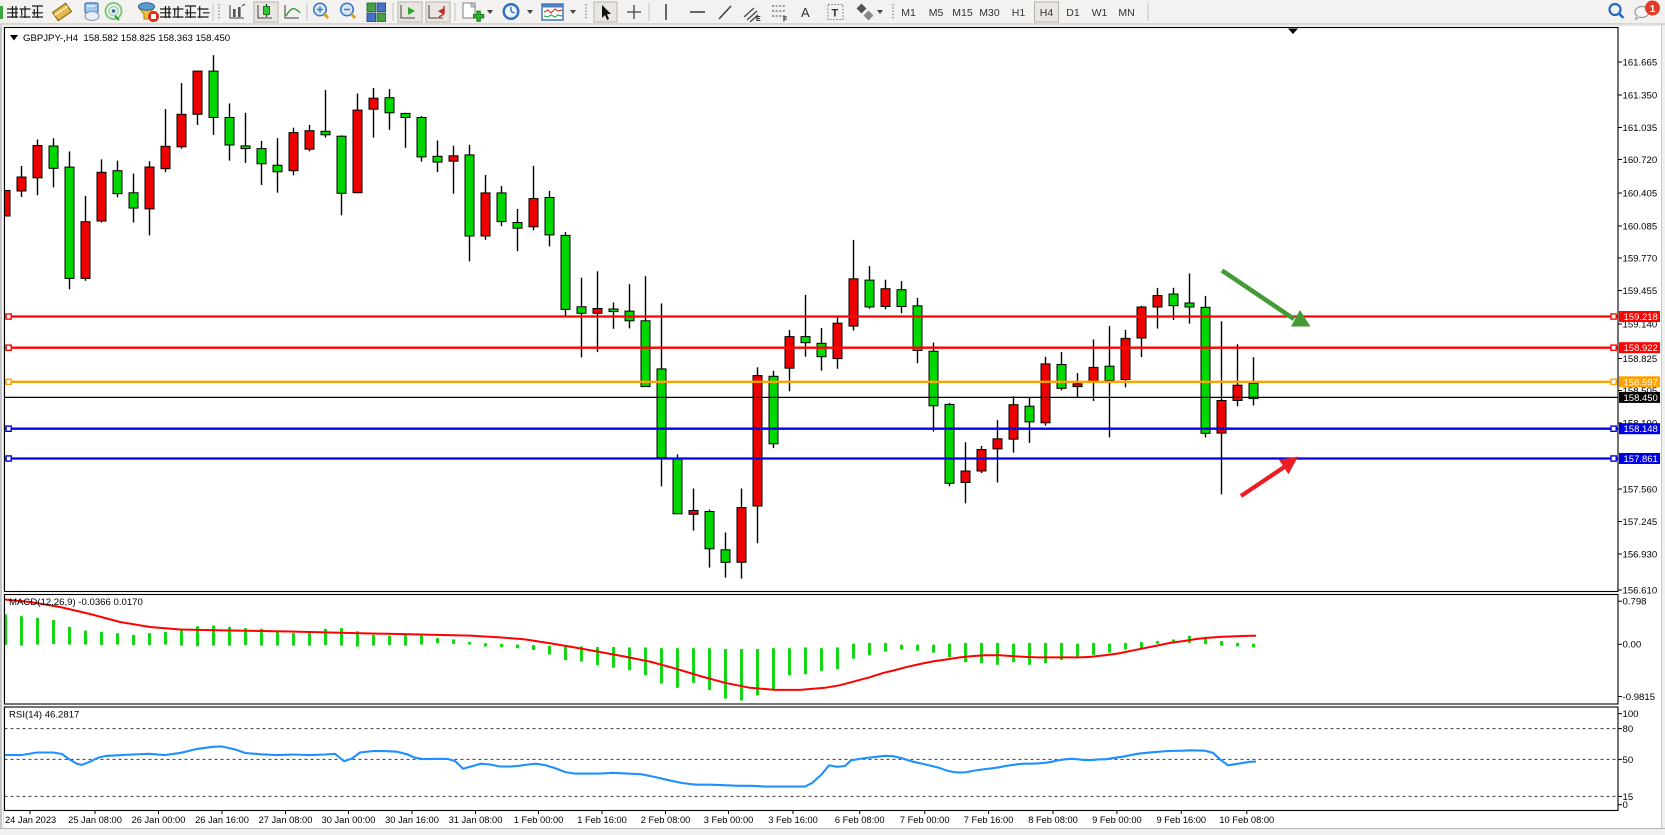 The image size is (1665, 835). I want to click on svg-text: MACD(12,26,9) -0.0366 0.0170, so click(76, 602).